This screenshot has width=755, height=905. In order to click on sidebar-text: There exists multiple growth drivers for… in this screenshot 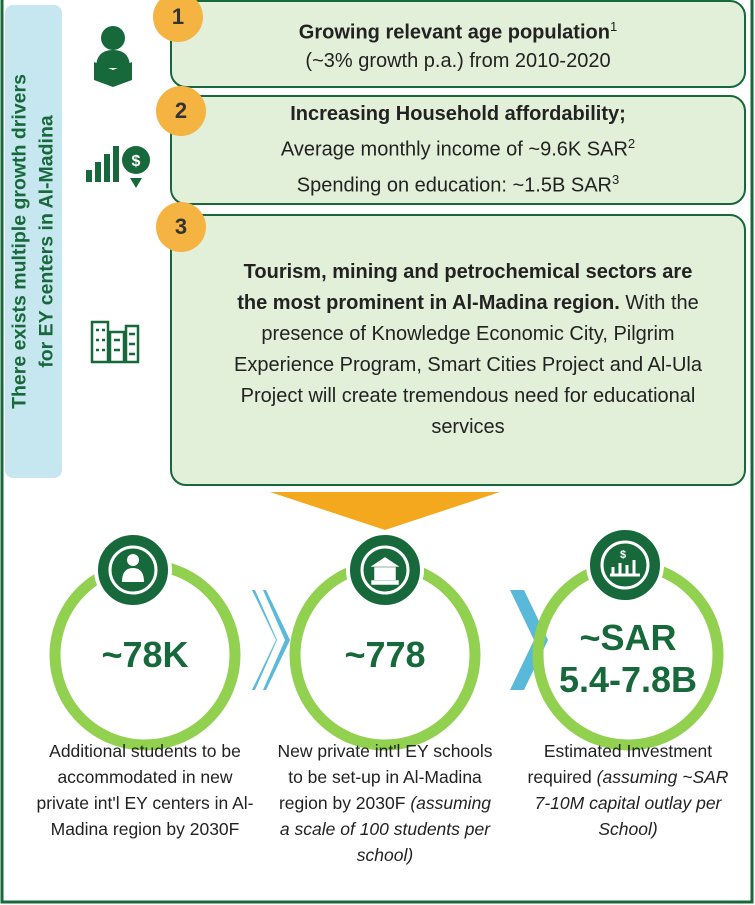, I will do `click(33, 242)`.